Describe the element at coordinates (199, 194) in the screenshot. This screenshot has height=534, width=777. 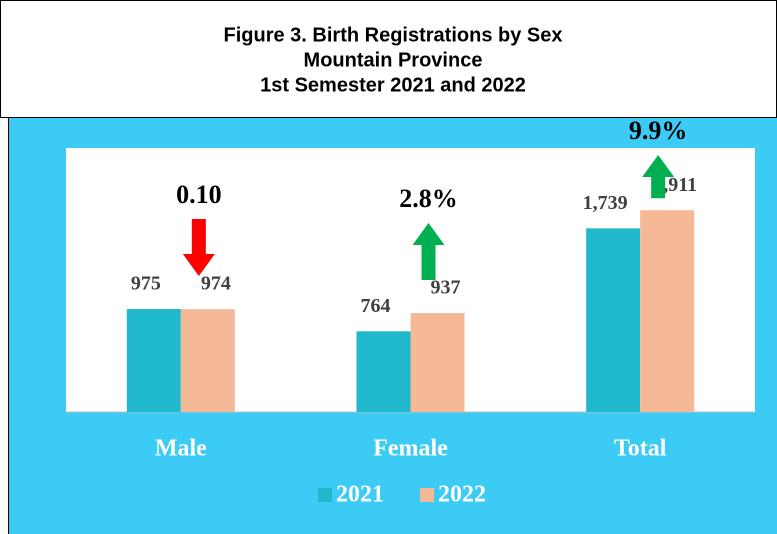
I see `annotation: 0.10` at that location.